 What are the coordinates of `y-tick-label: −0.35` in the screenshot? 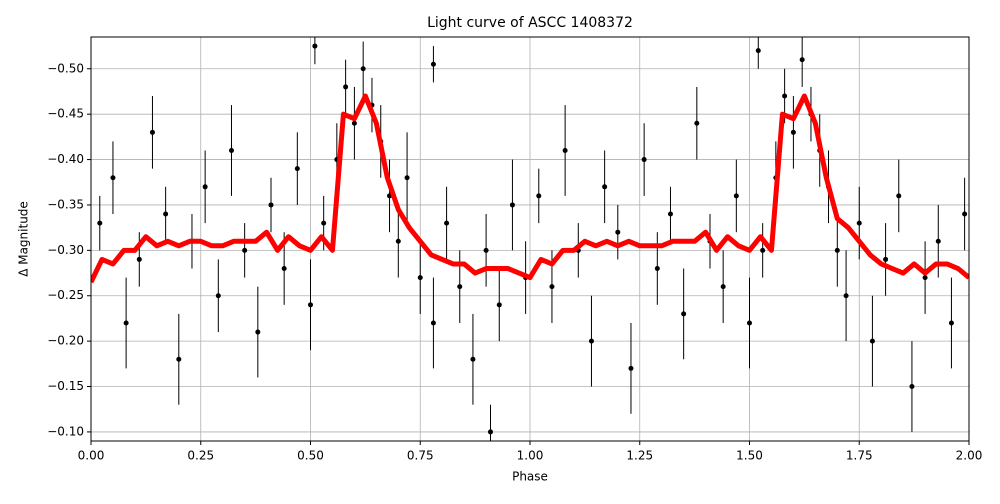 It's located at (65, 204).